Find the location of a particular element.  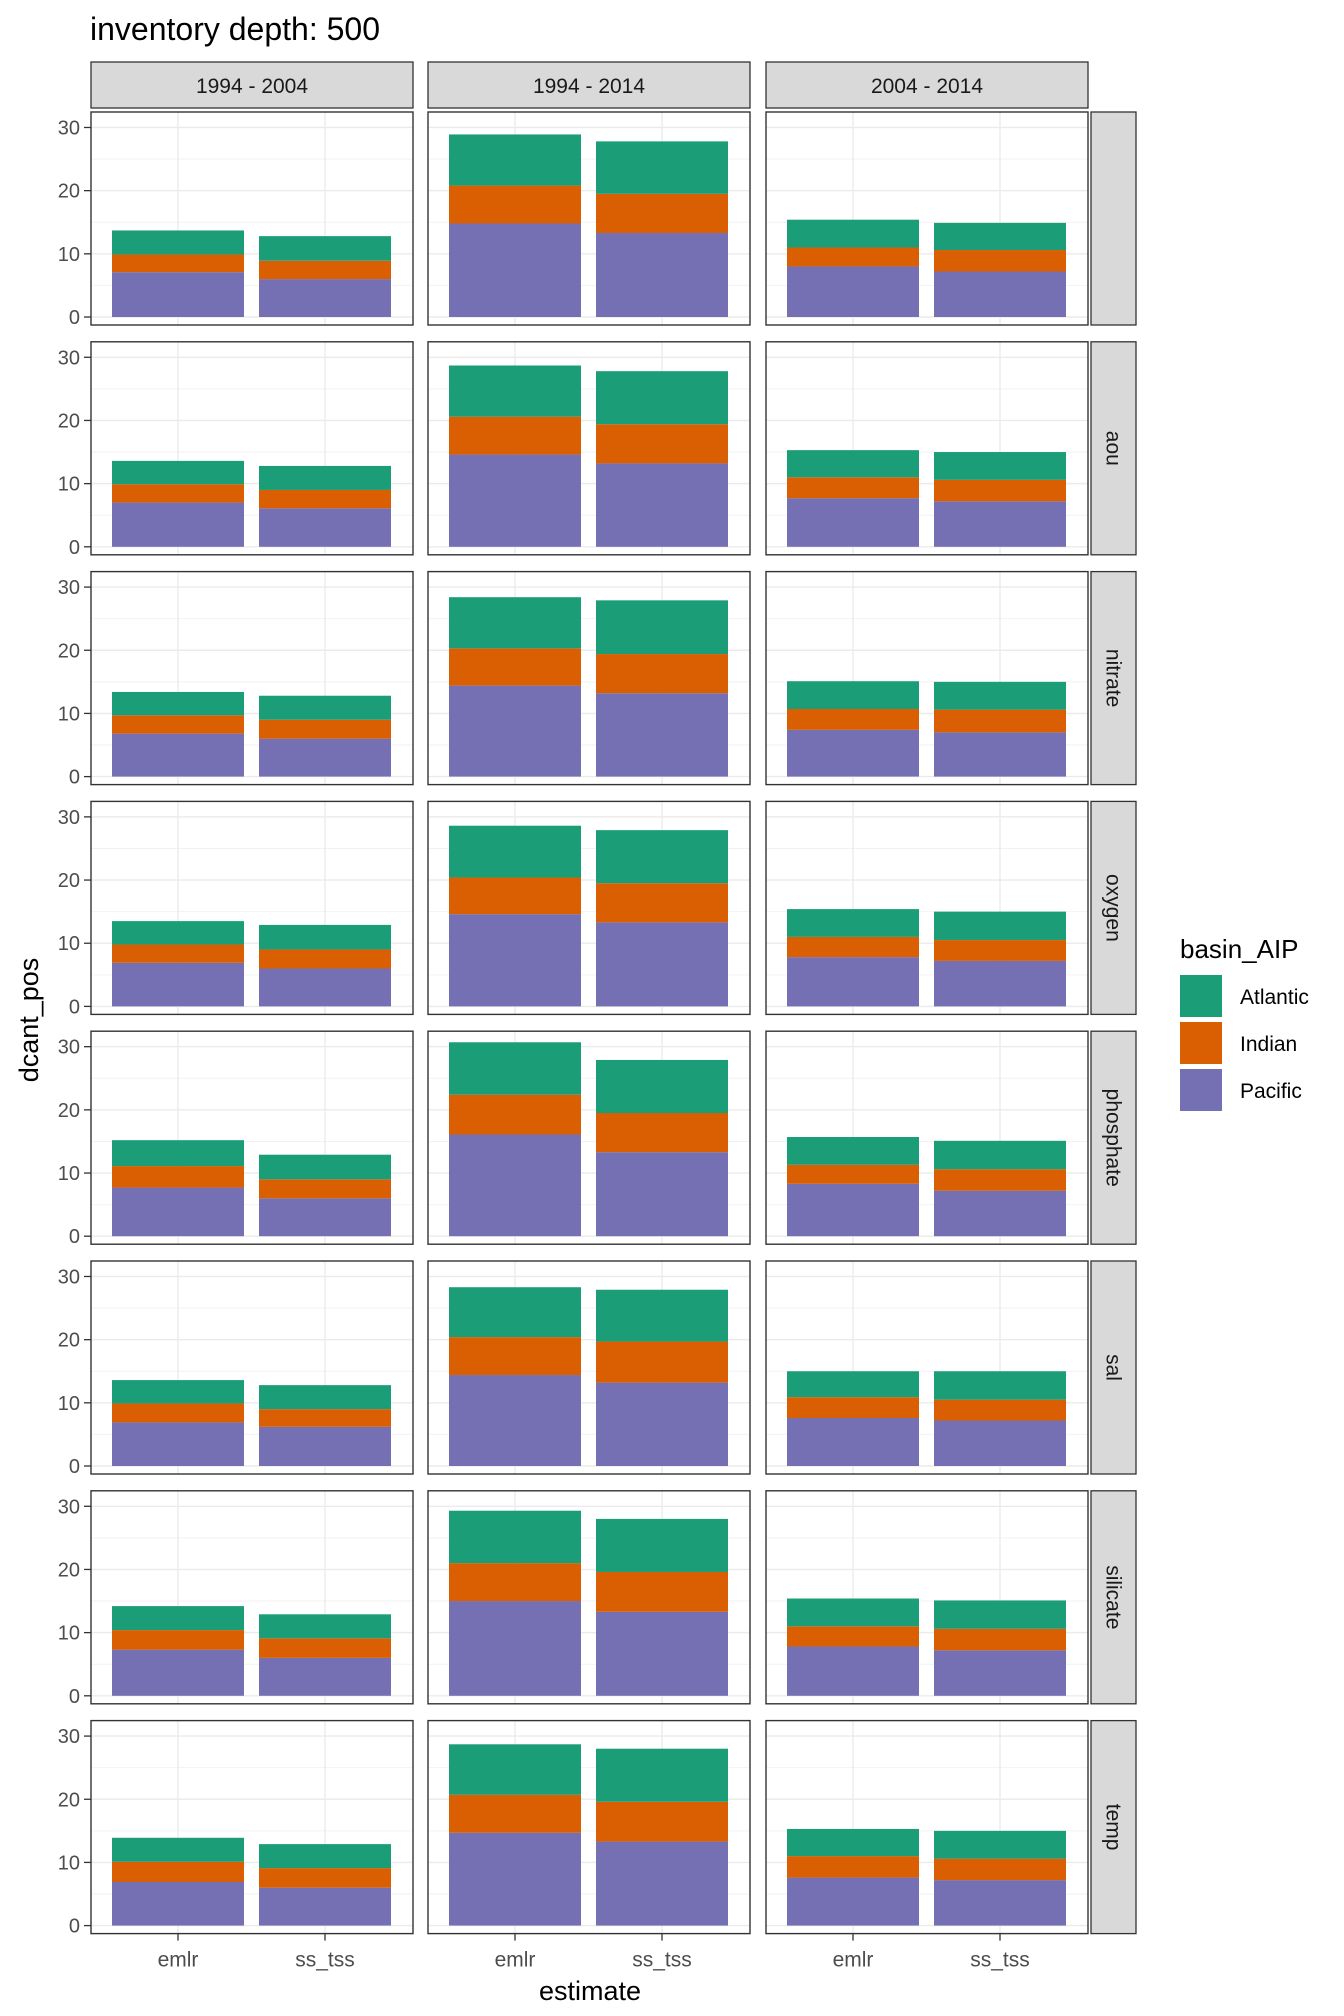

panel-nitrate-1994-2014 is located at coordinates (589, 678).